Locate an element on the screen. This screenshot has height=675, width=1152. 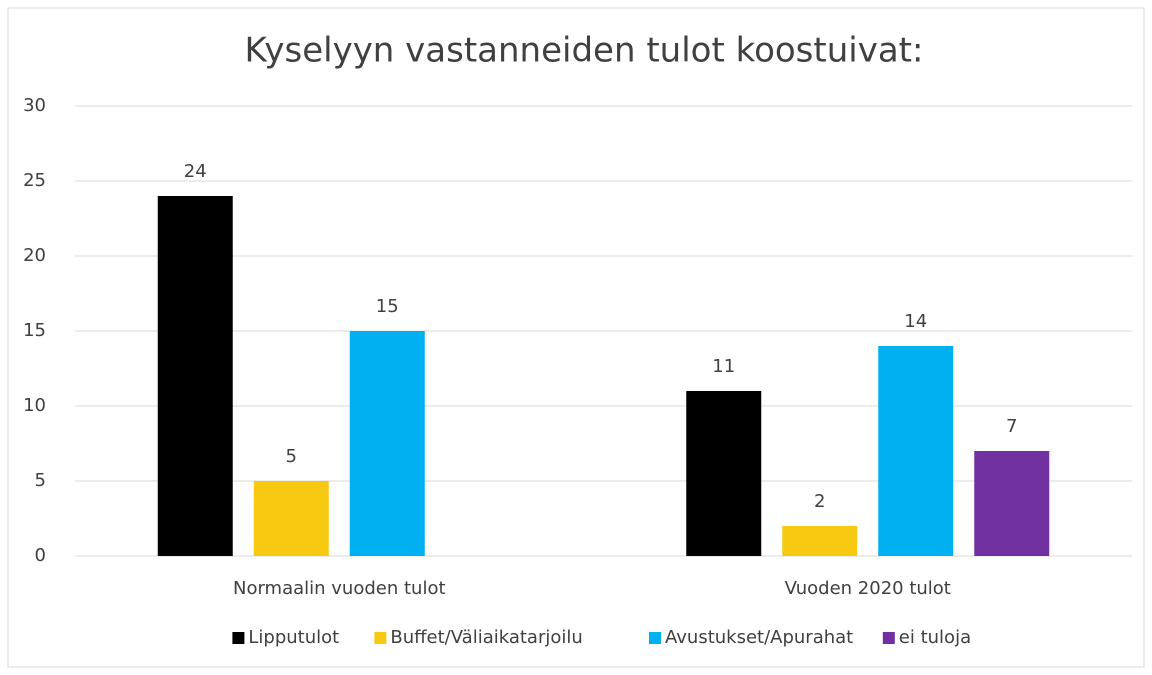
data-label: 24 is located at coordinates (195, 171).